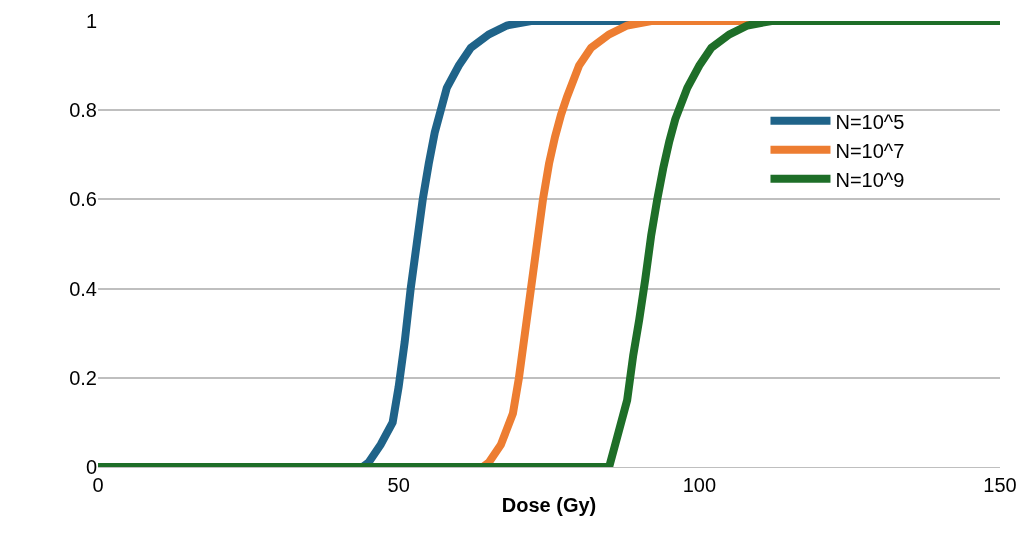  I want to click on y-tick-label: 0.8, so click(83, 110).